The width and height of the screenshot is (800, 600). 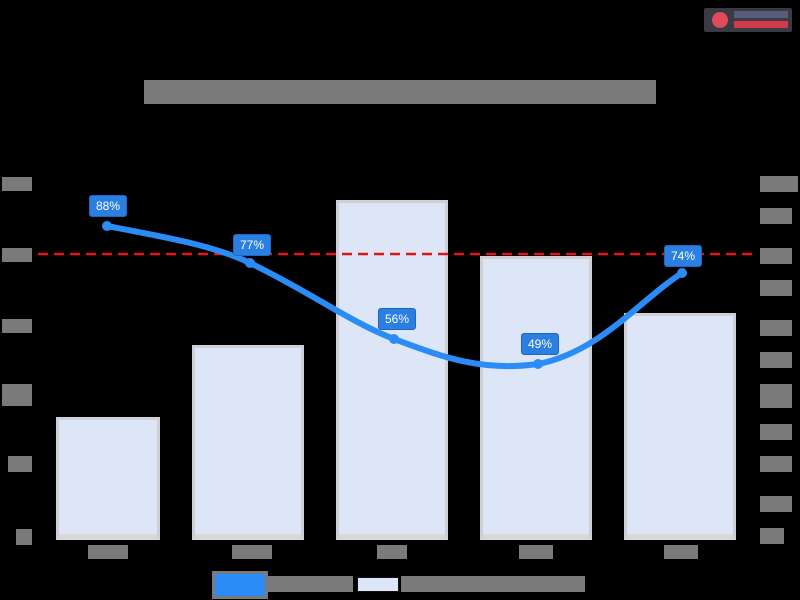 I want to click on legend-bar-swatch, so click(x=378, y=584).